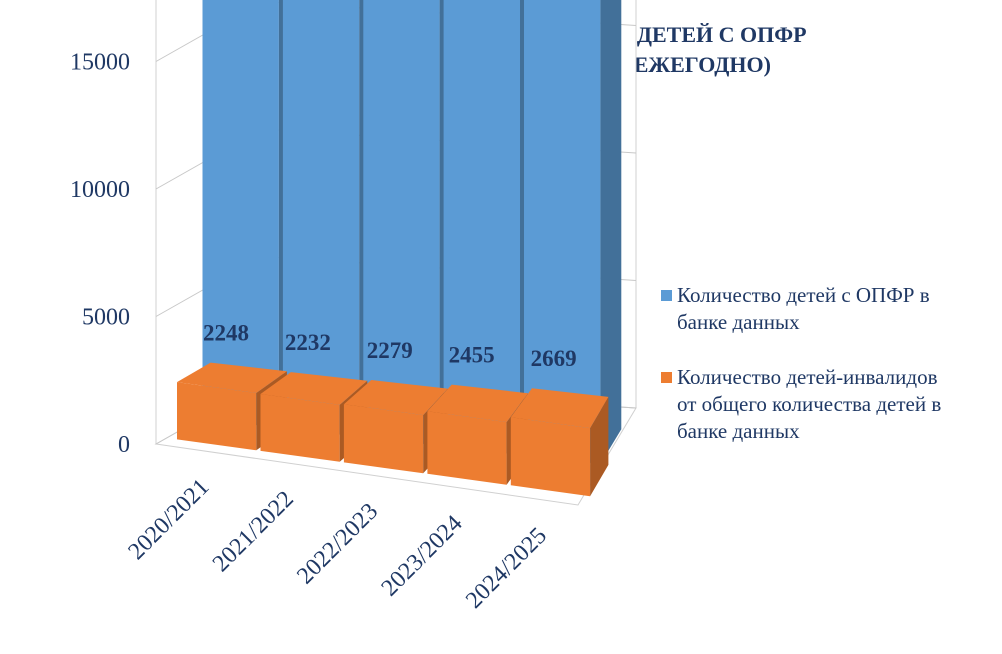 The width and height of the screenshot is (1002, 654). Describe the element at coordinates (124, 445) in the screenshot. I see `y-tick-label: 0` at that location.